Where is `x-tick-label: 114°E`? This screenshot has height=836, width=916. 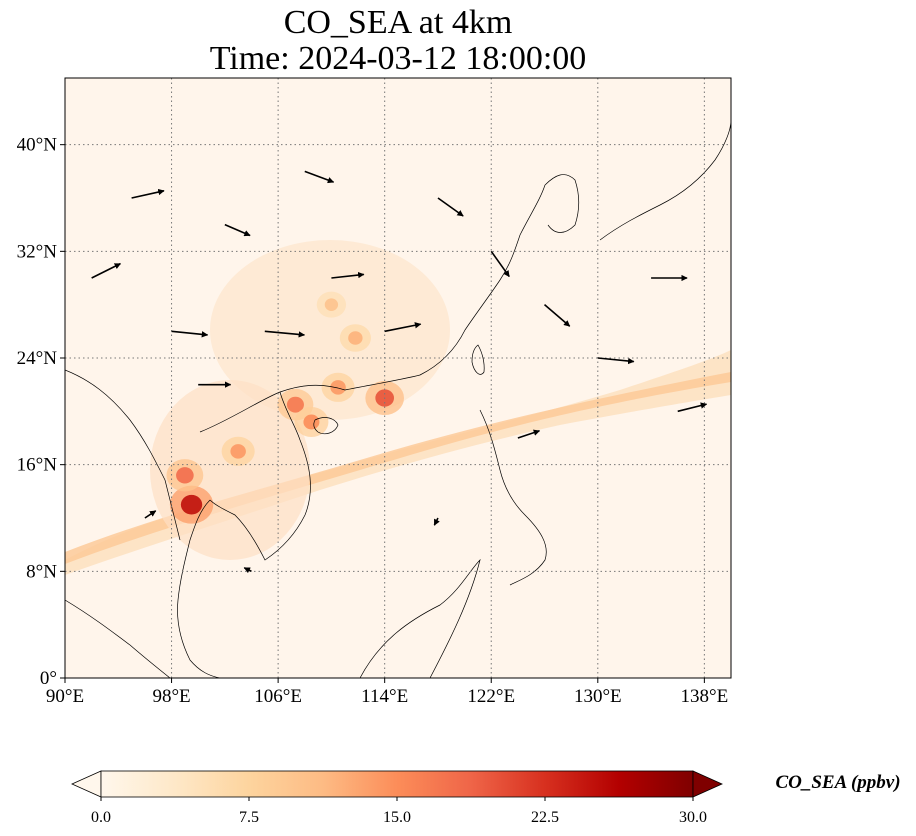 x-tick-label: 114°E is located at coordinates (384, 696).